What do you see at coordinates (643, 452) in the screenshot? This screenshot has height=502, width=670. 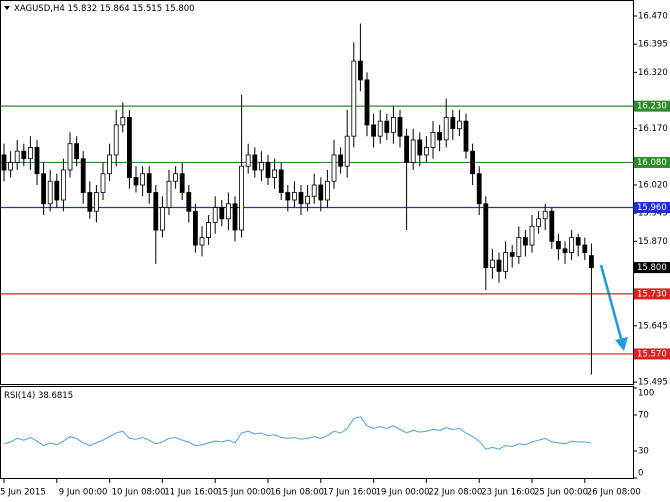 I see `rsi-tick-label: 30` at bounding box center [643, 452].